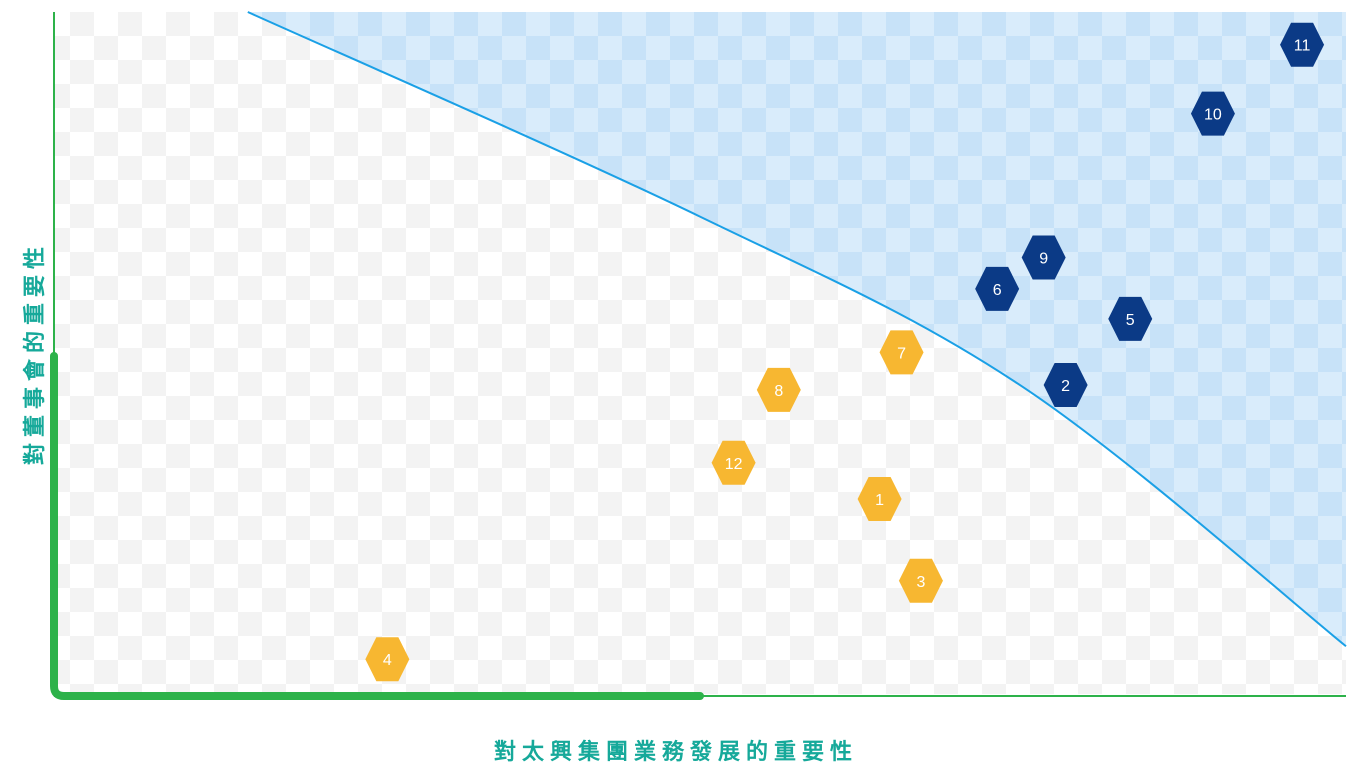 Image resolution: width=1352 pixels, height=769 pixels. What do you see at coordinates (35, 353) in the screenshot?
I see `y-axis-title: 對董事會的重要性` at bounding box center [35, 353].